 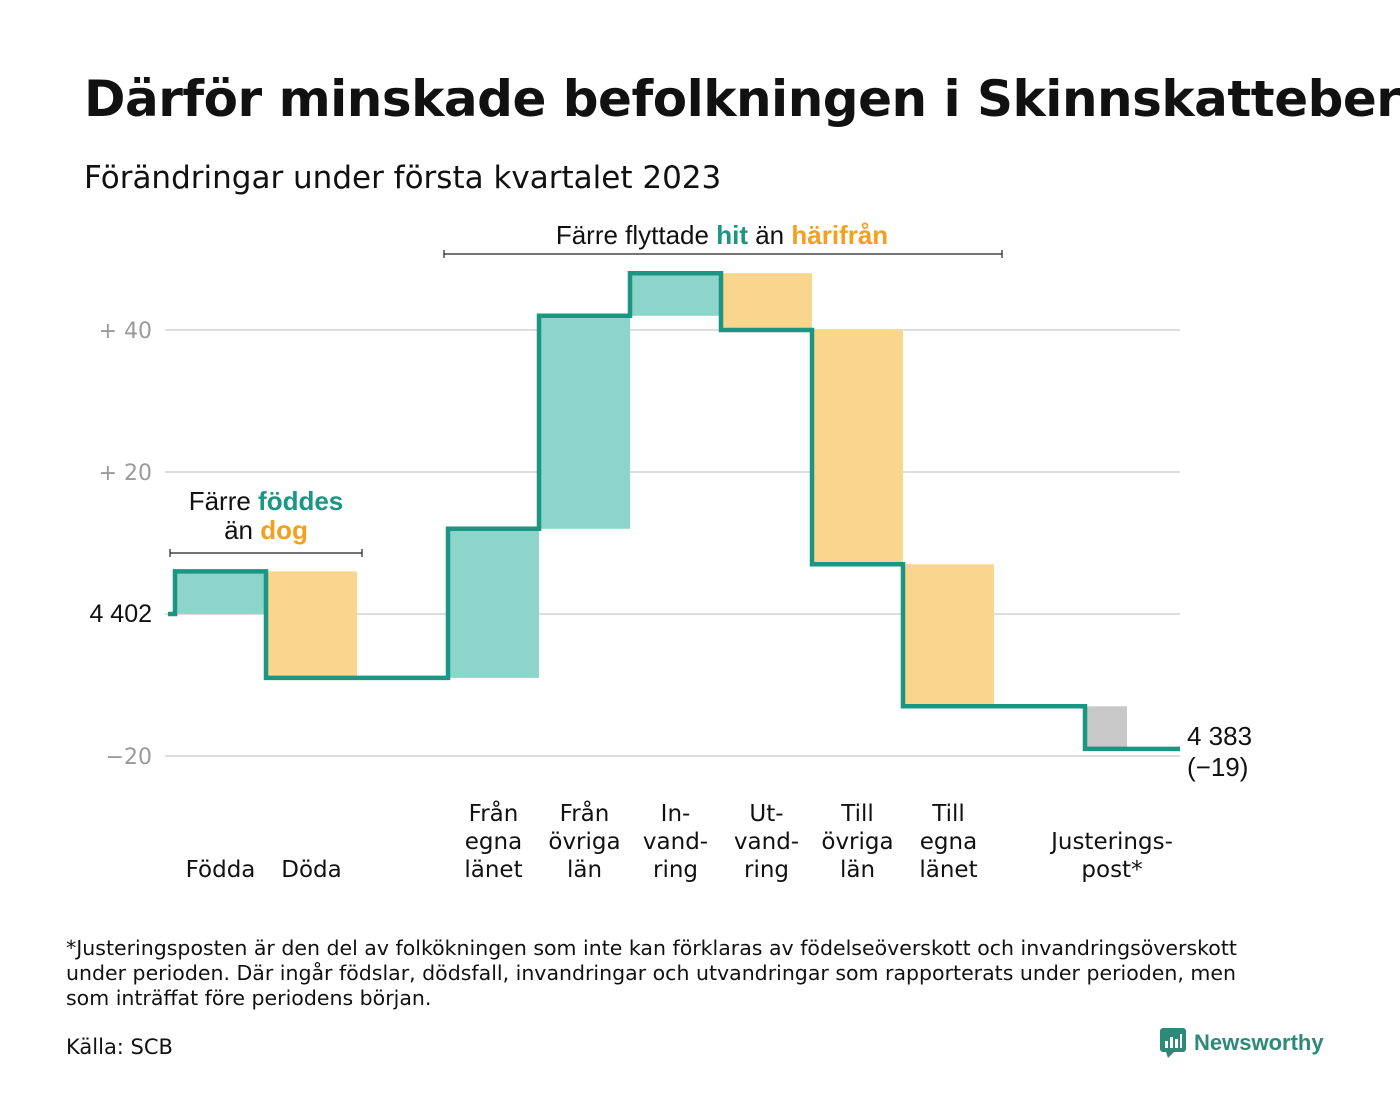 What do you see at coordinates (125, 473) in the screenshot?
I see `y-tick-label: + 20` at bounding box center [125, 473].